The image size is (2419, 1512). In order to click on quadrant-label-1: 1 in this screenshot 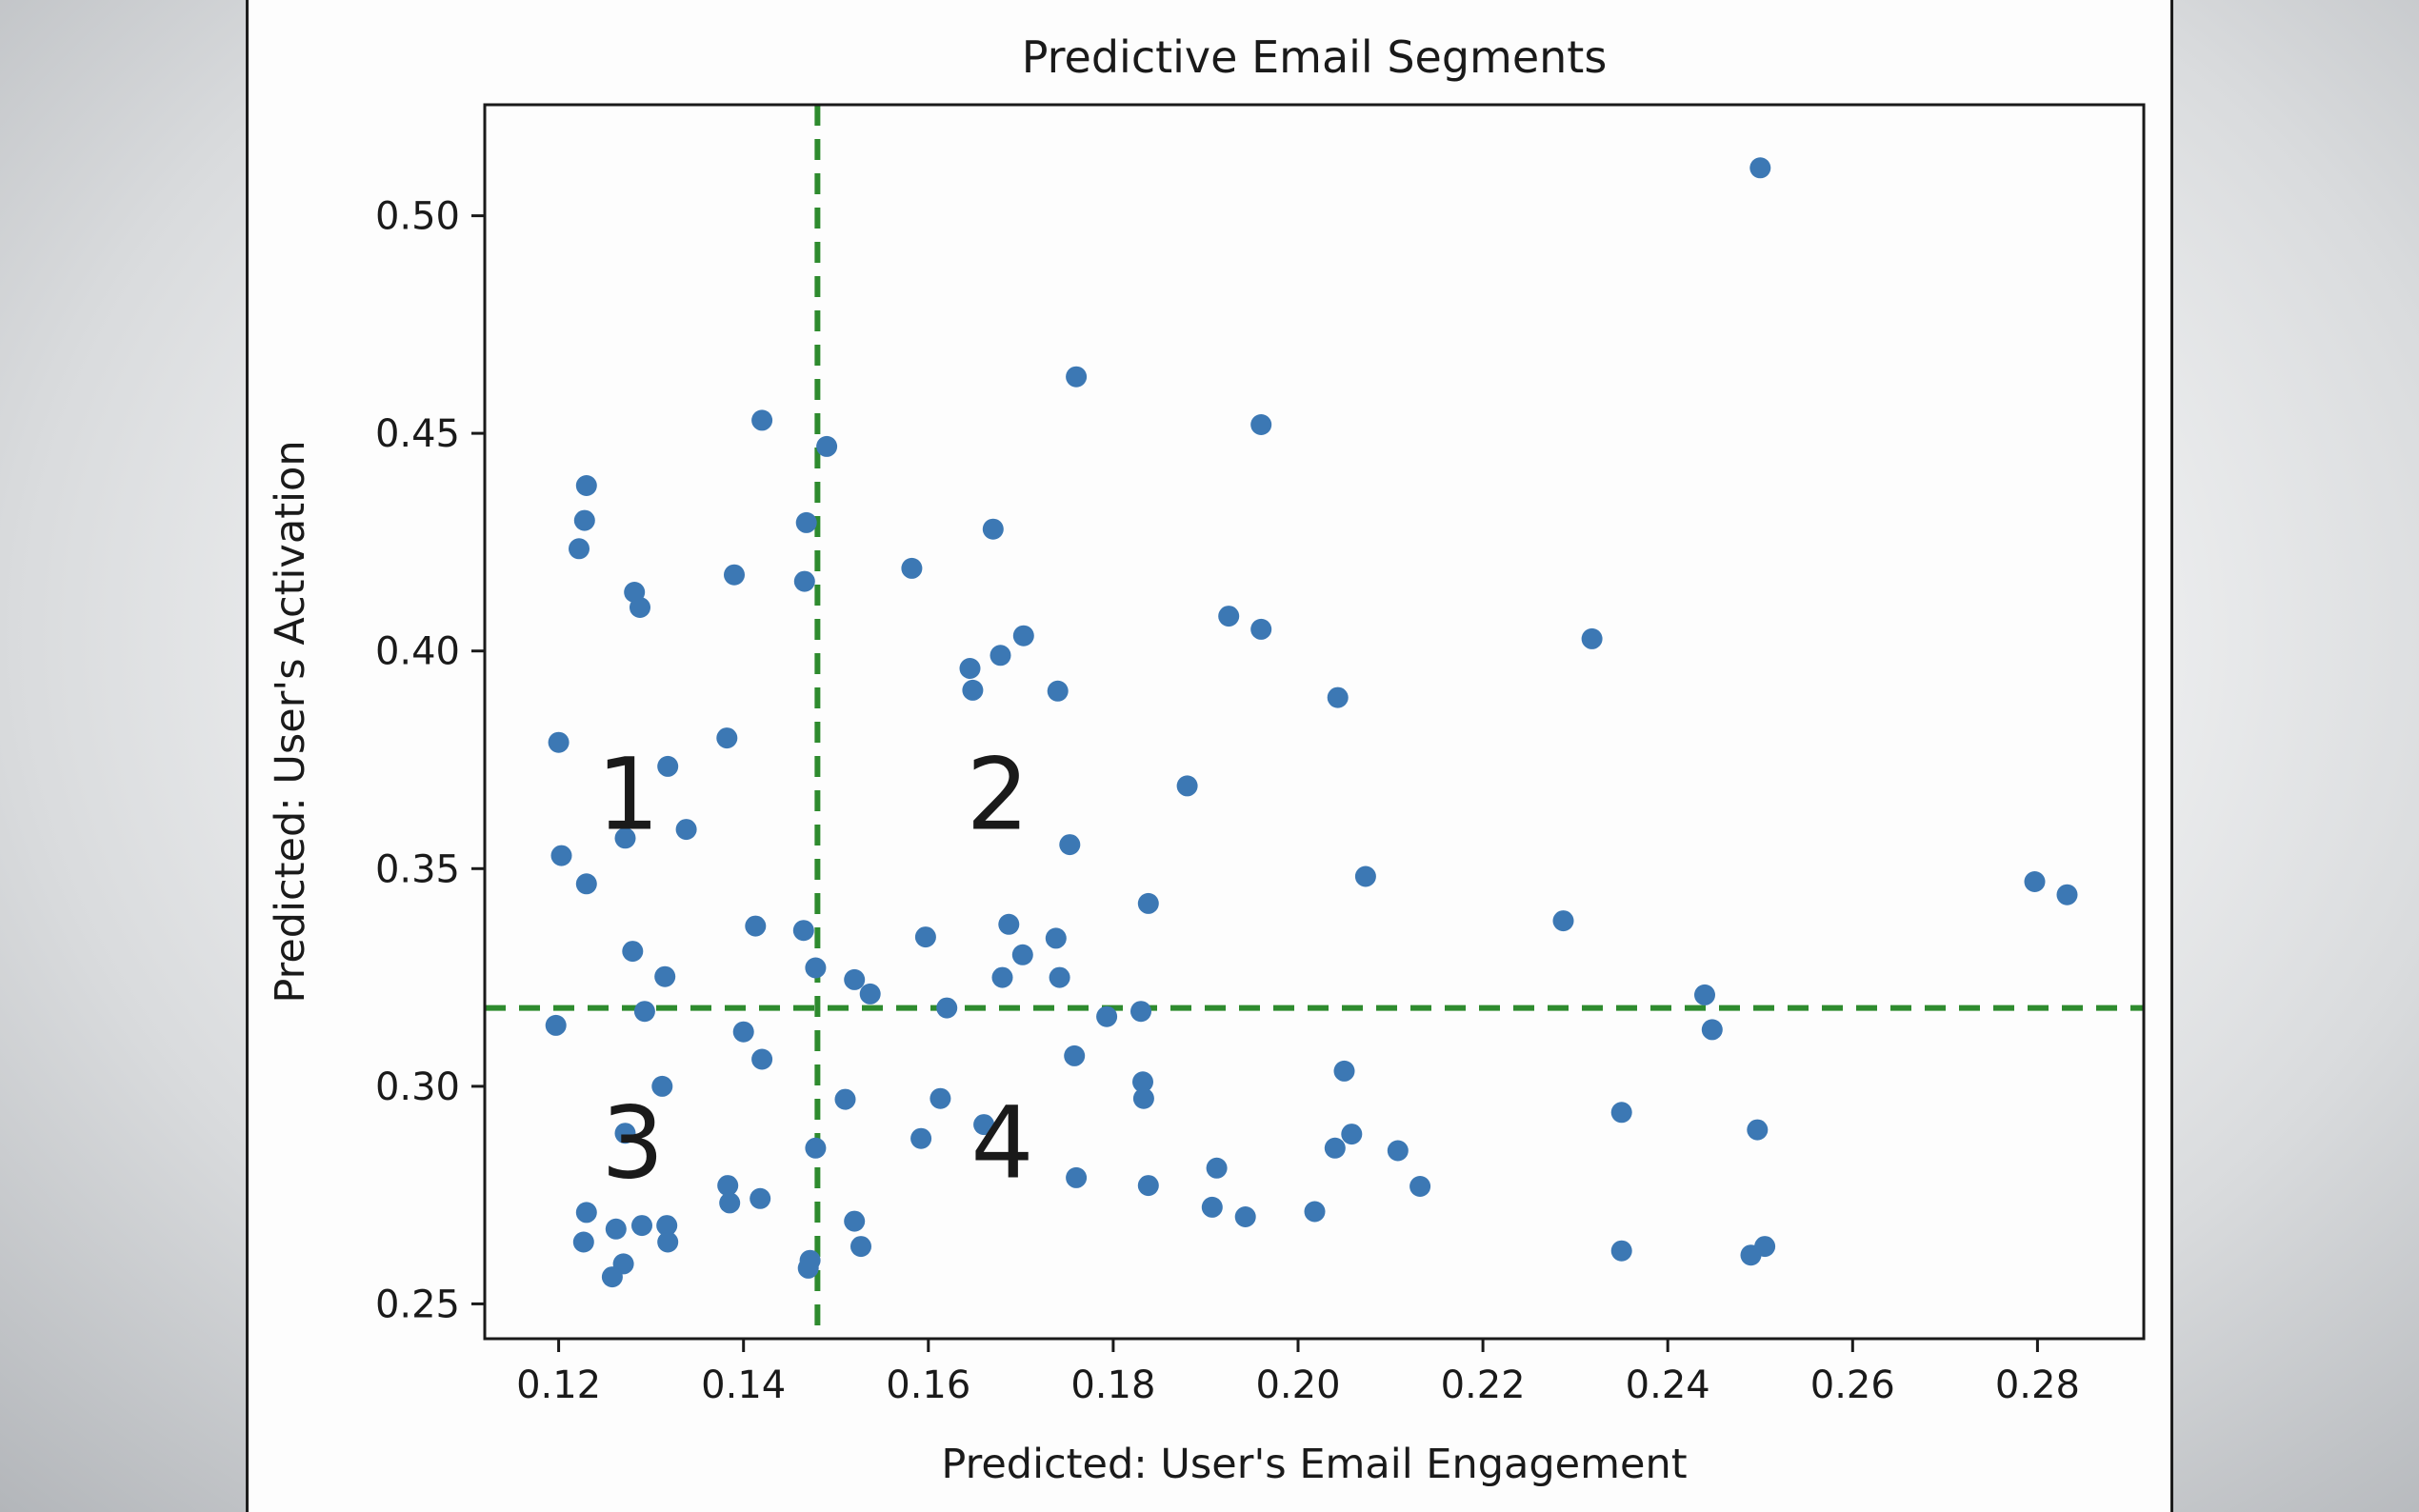, I will do `click(627, 795)`.